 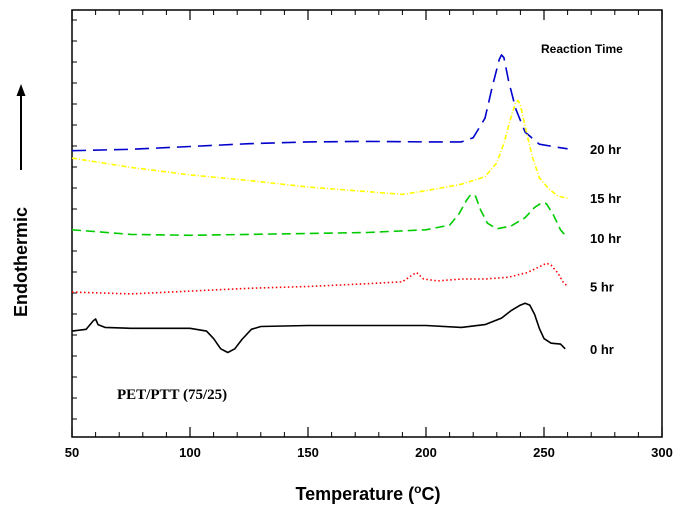 What do you see at coordinates (21, 127) in the screenshot?
I see `y-axis-arrow` at bounding box center [21, 127].